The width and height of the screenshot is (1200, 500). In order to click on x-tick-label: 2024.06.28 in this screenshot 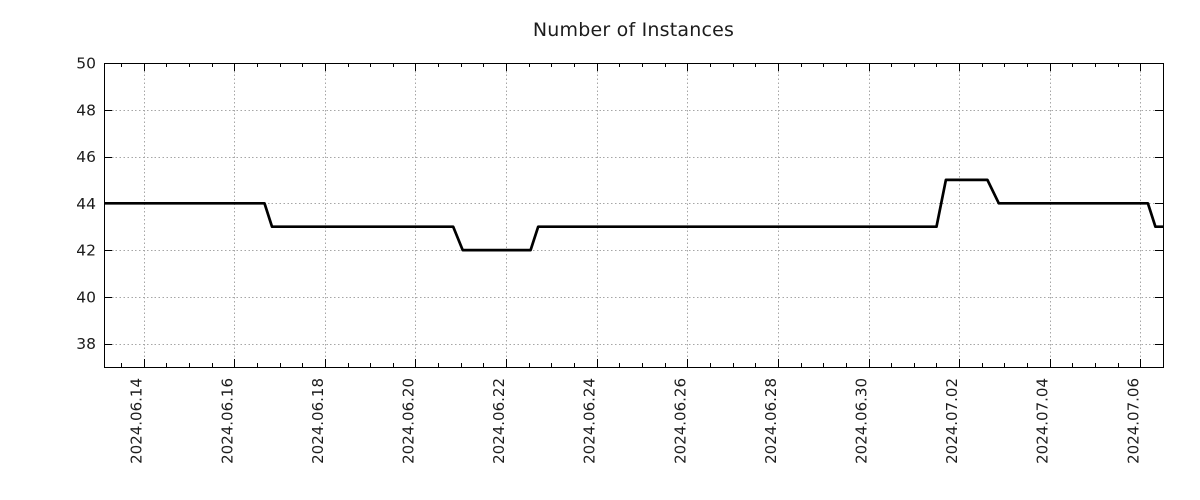, I will do `click(771, 421)`.